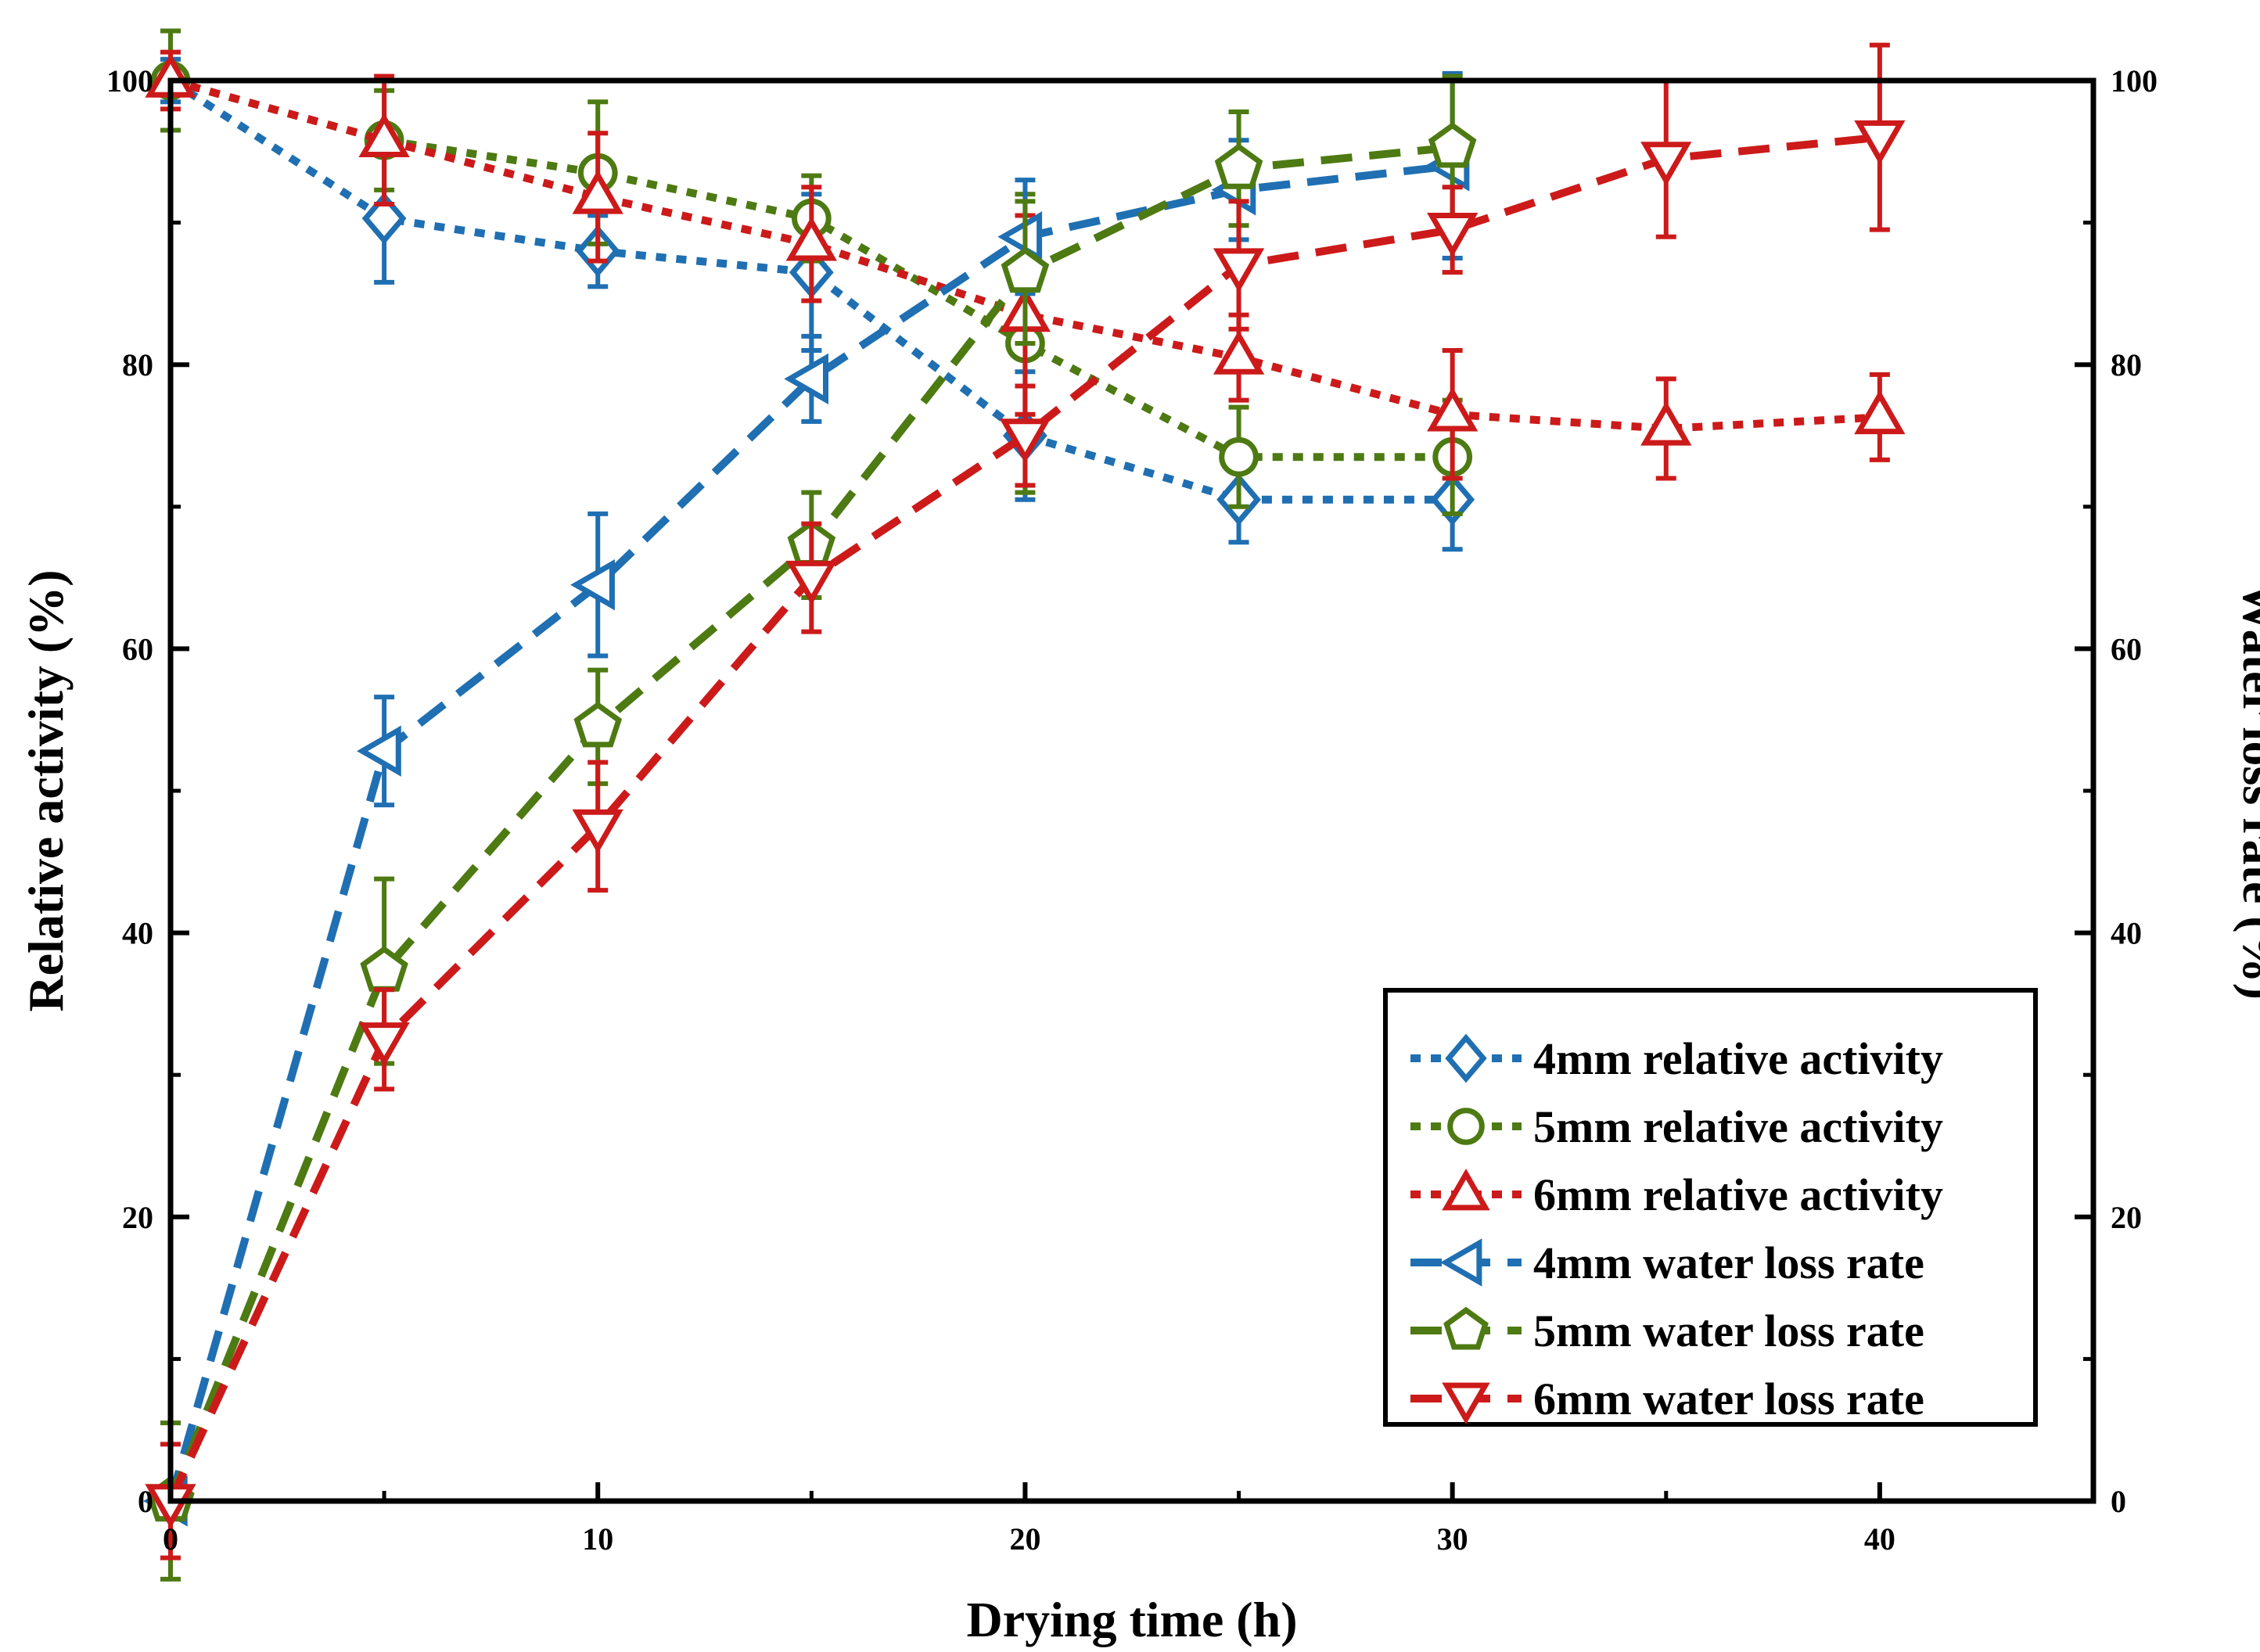  Describe the element at coordinates (2246, 791) in the screenshot. I see `y-axis-title-right: Water loss rate (%)` at that location.